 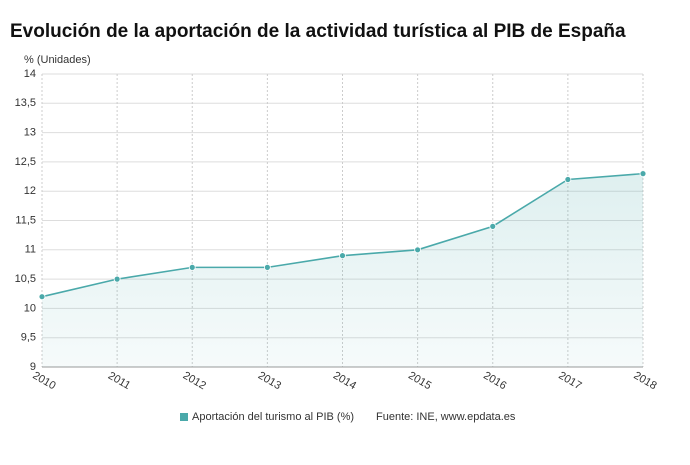 What do you see at coordinates (446, 417) in the screenshot?
I see `source: Fuente: INE, www.epdata.es` at bounding box center [446, 417].